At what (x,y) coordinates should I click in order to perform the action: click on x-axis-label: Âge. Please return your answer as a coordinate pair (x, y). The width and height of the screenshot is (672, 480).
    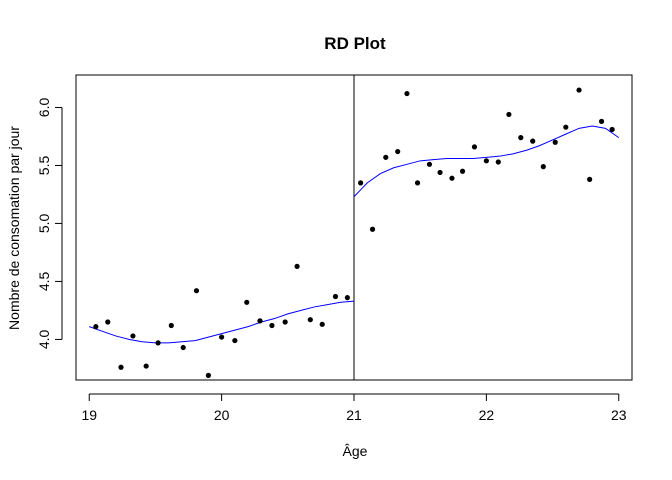
    Looking at the image, I should click on (355, 451).